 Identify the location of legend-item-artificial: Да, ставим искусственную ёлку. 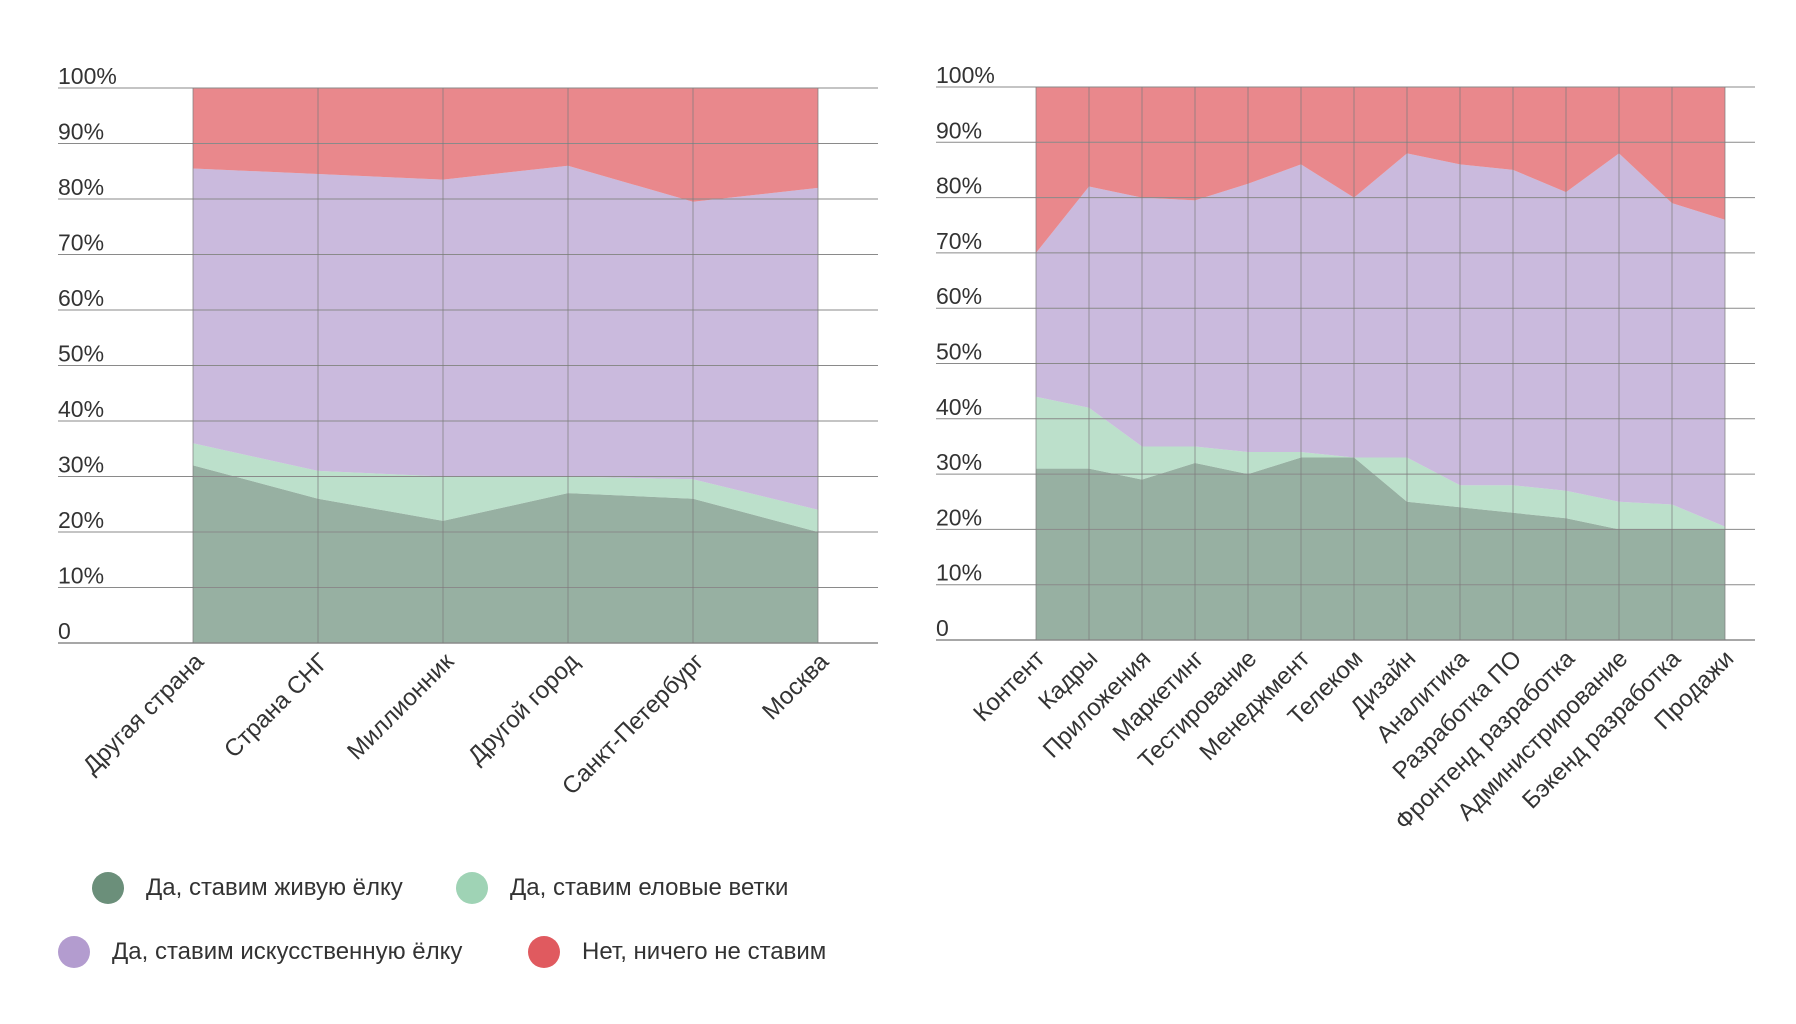
(260, 952).